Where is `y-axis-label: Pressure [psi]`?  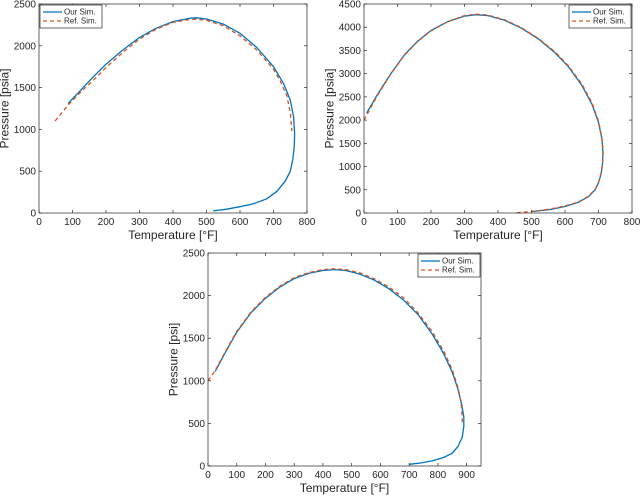 y-axis-label: Pressure [psi] is located at coordinates (174, 359).